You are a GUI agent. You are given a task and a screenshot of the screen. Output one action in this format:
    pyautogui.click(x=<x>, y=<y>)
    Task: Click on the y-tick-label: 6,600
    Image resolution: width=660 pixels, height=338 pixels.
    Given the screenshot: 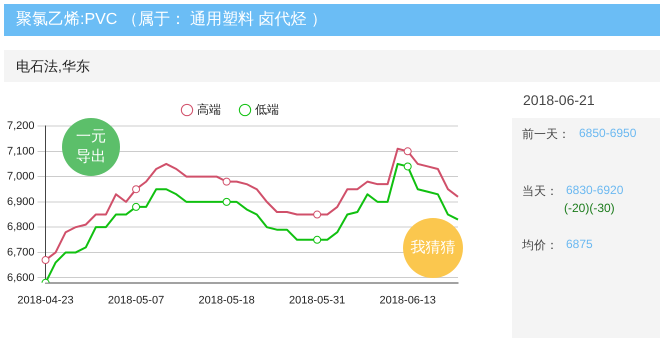 What is the action you would take?
    pyautogui.click(x=20, y=278)
    